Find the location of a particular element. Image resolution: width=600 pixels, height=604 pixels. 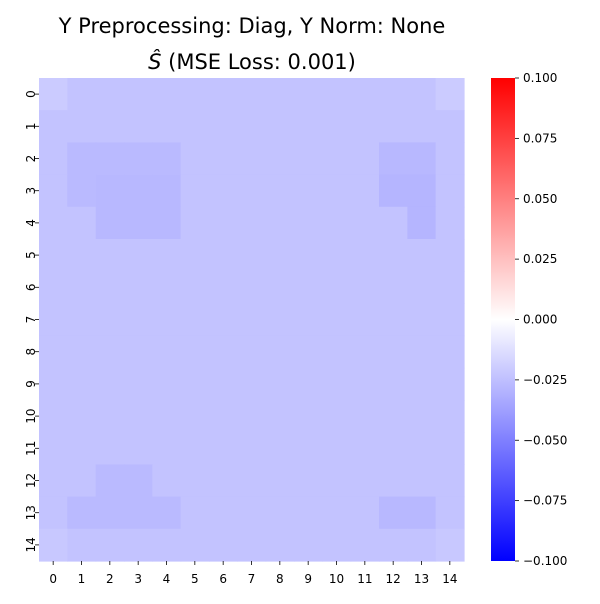

x-axis-ticks: 0 1 2 3 4 5 6 7 8 9 10 11 12 13 14 is located at coordinates (253, 573).